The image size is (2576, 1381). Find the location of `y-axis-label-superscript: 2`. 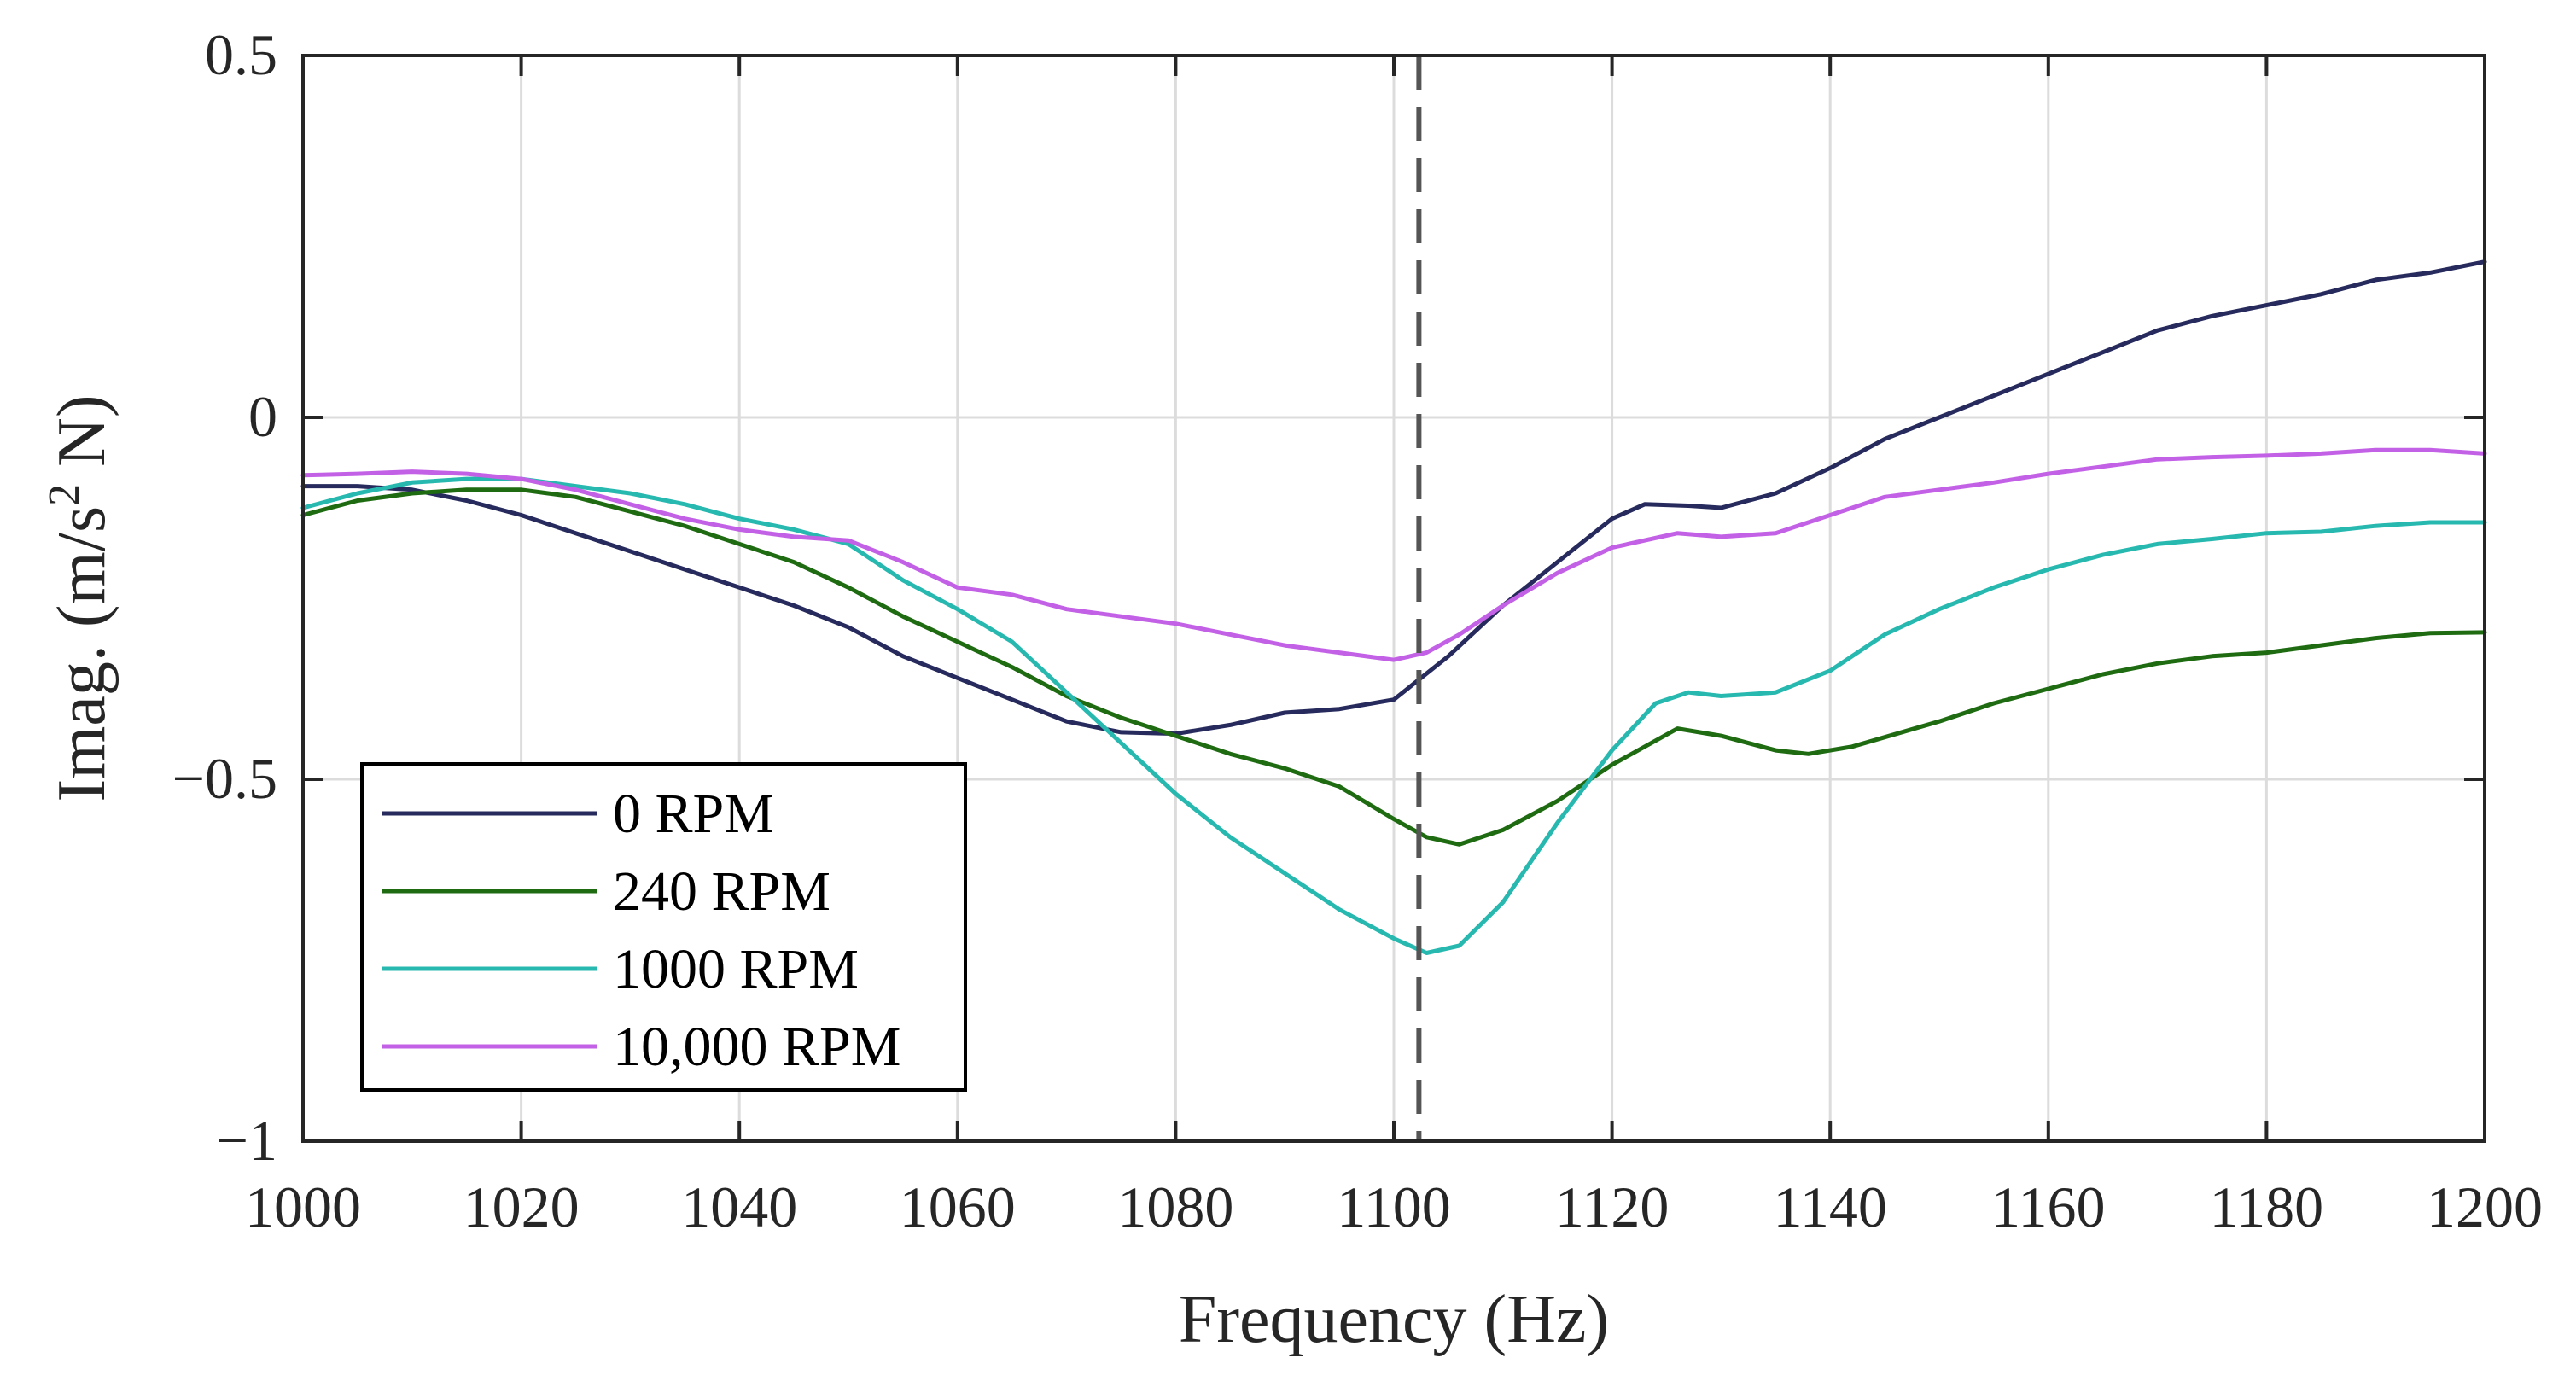

y-axis-label-superscript: 2 is located at coordinates (64, 495).